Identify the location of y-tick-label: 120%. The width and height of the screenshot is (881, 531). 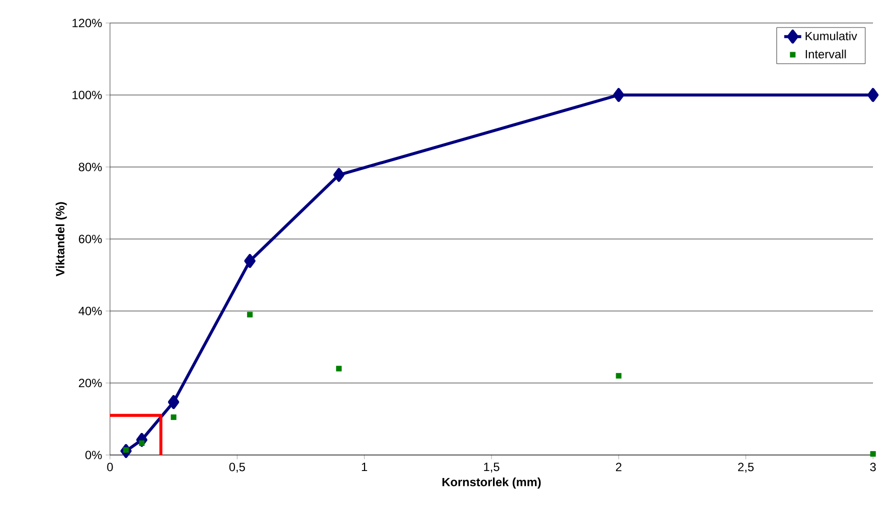
(87, 23).